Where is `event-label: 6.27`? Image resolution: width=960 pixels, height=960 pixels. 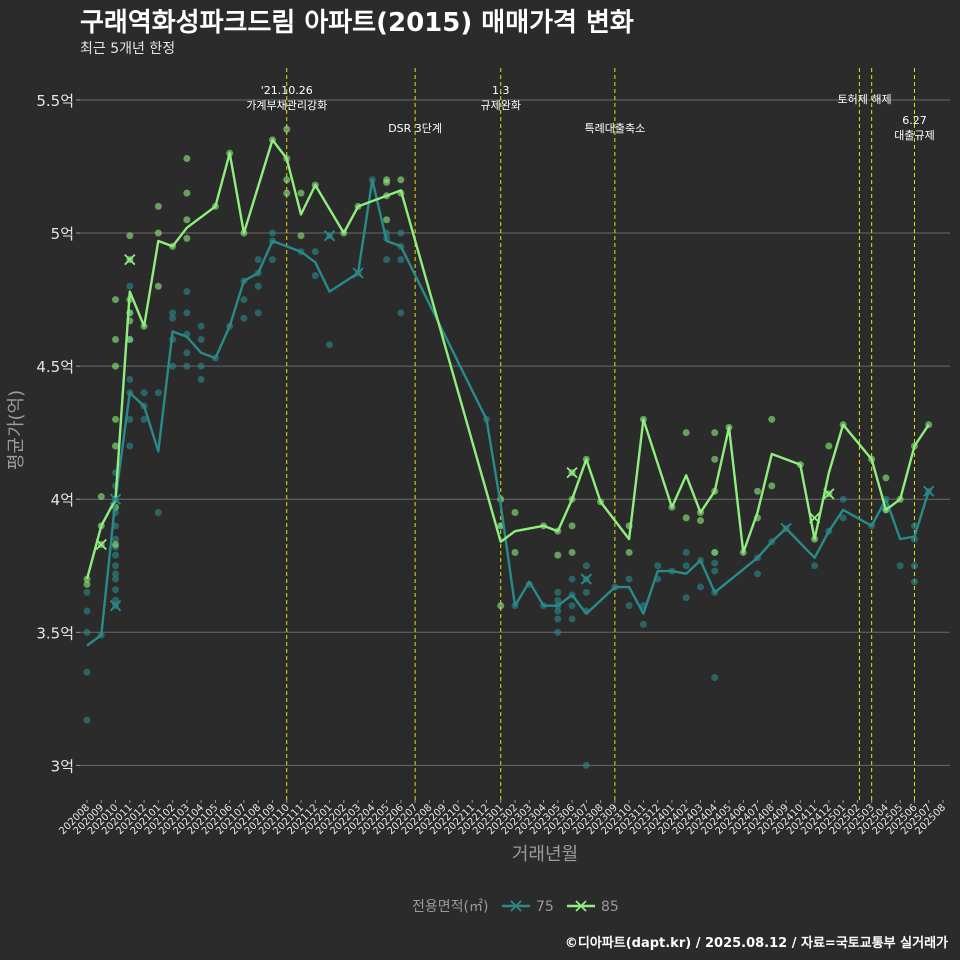 event-label: 6.27 is located at coordinates (914, 120).